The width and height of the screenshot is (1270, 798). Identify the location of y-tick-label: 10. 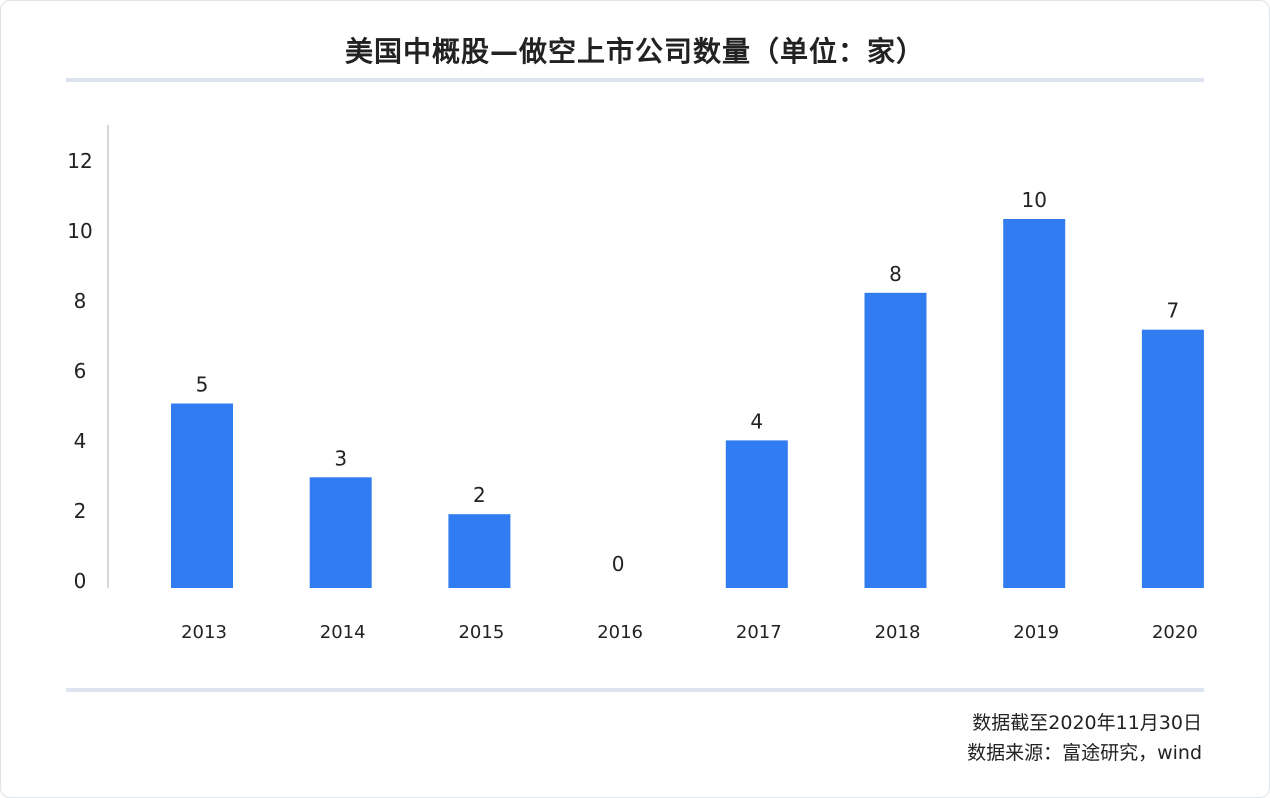
(79, 231).